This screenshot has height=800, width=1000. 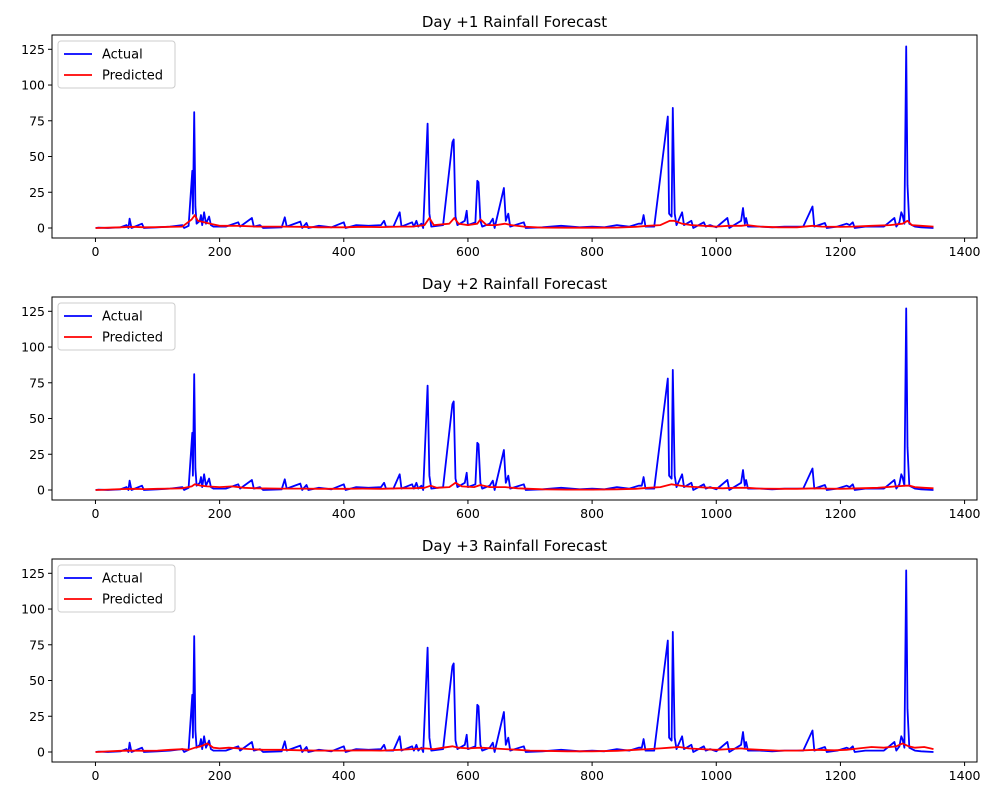 What do you see at coordinates (514, 284) in the screenshot?
I see `chart-title: Day +2 Rainfall Forecast` at bounding box center [514, 284].